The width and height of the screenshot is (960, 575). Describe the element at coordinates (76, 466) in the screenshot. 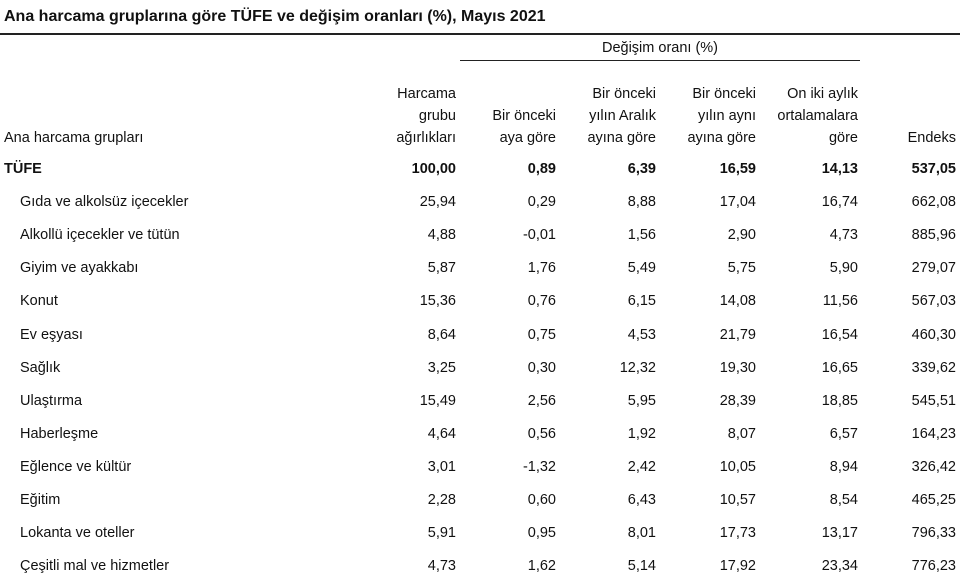

I see `row-label: Eğlence ve kültür` at that location.